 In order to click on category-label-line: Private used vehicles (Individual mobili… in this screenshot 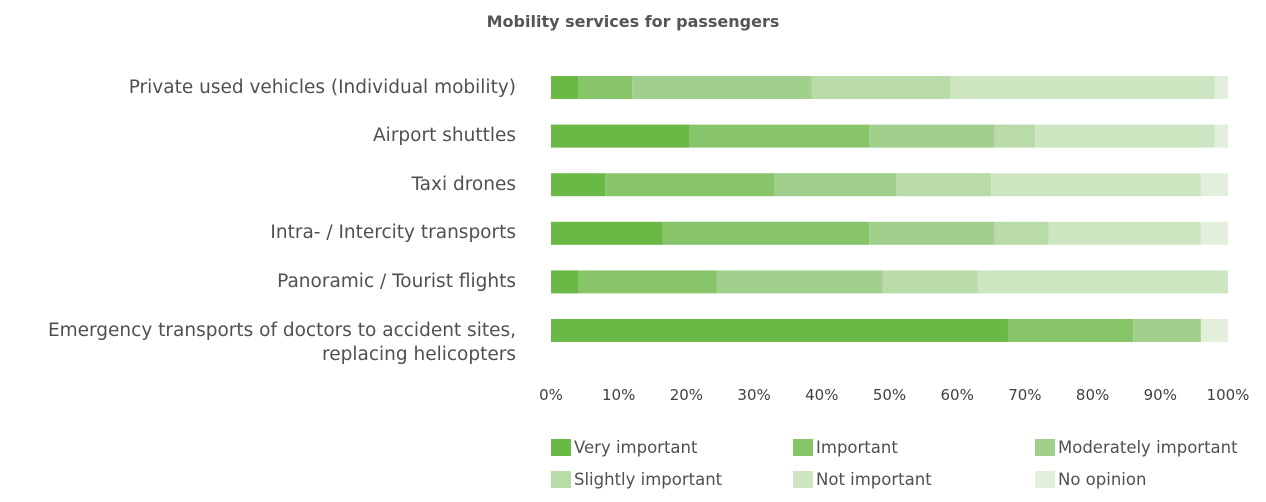, I will do `click(322, 87)`.